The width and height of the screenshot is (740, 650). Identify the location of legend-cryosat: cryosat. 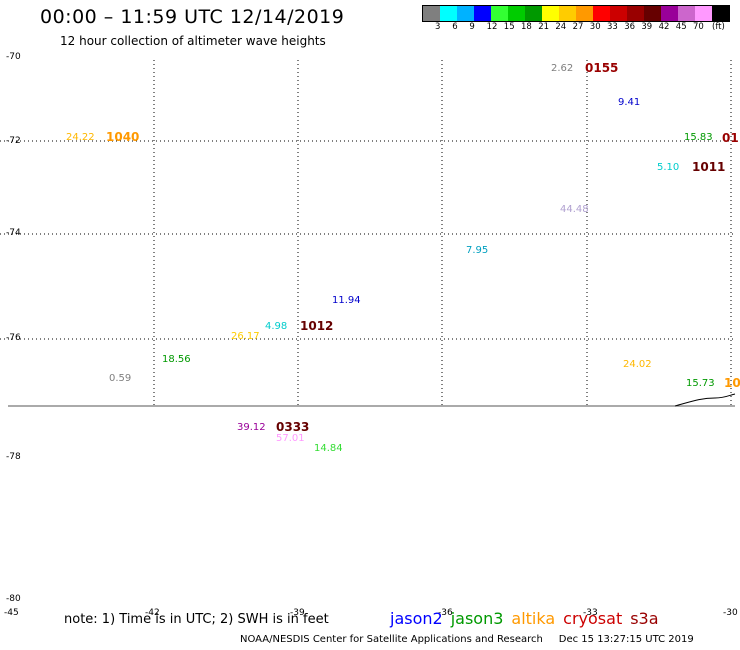
(593, 618).